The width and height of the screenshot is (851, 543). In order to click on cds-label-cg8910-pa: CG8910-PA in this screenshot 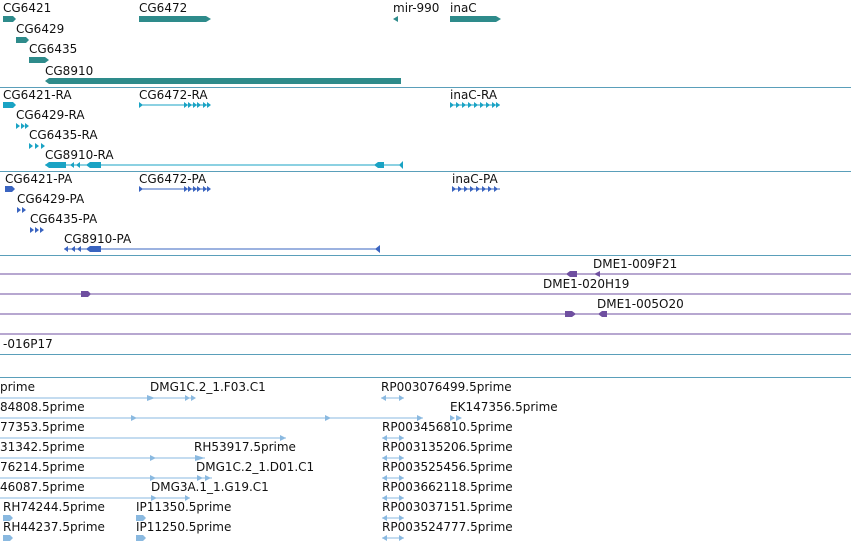, I will do `click(98, 239)`.